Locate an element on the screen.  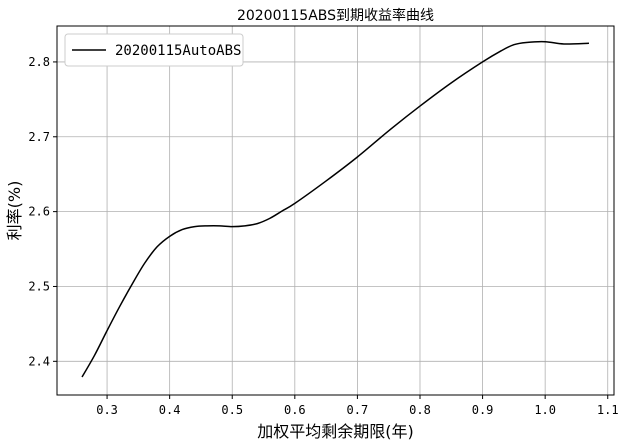
y-tick-label: 2.7 is located at coordinates (39, 137).